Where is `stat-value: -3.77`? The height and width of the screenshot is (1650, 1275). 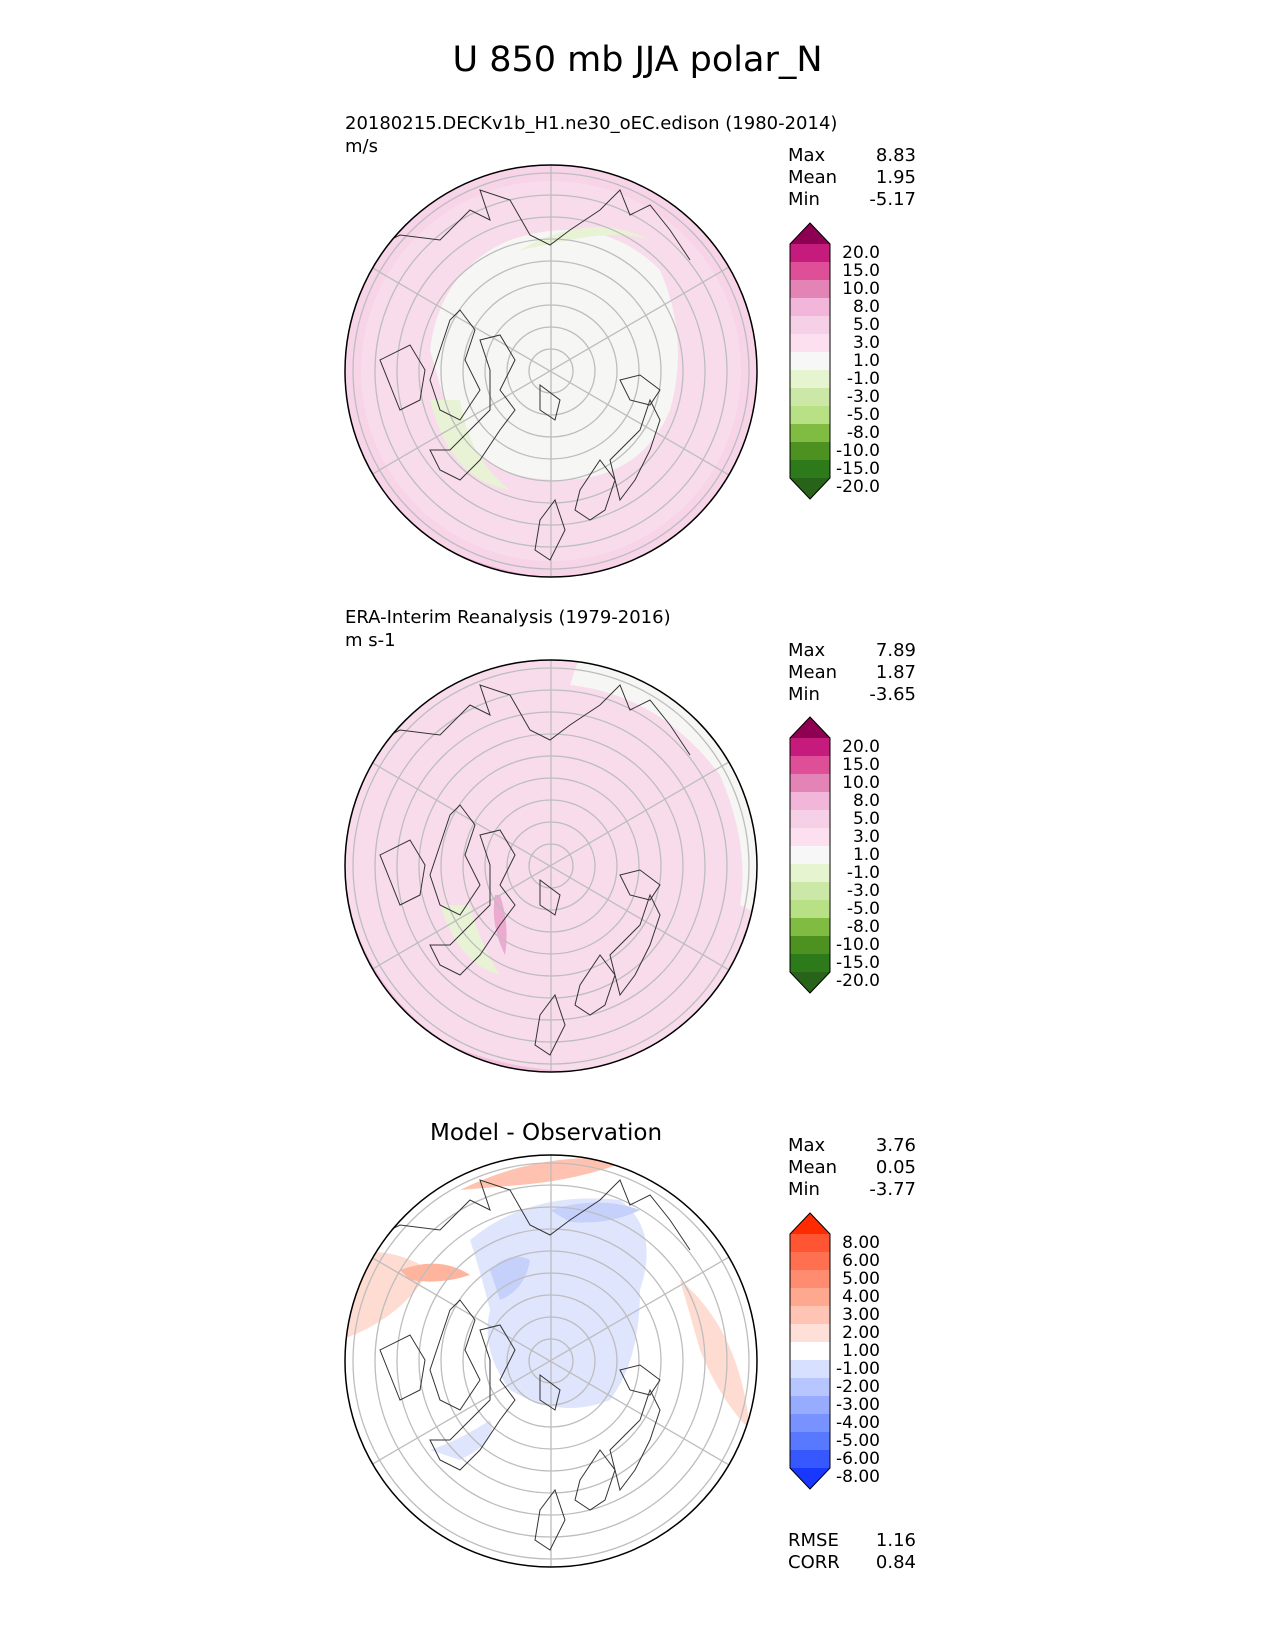
stat-value: -3.77 is located at coordinates (892, 1189).